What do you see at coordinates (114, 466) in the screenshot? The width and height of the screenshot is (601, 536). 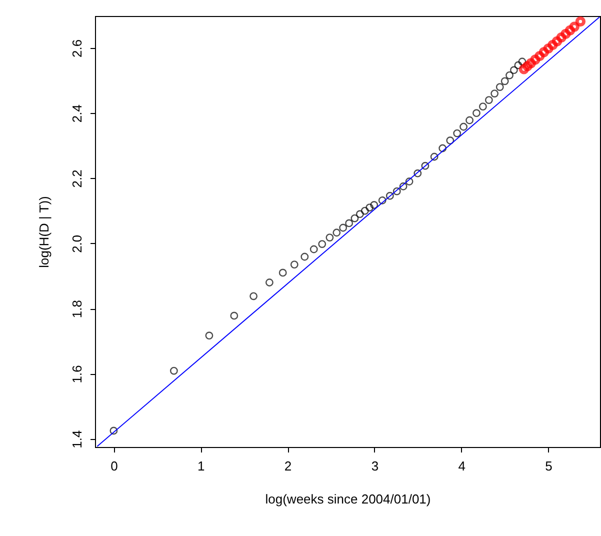 I see `x-tick-label: 0` at bounding box center [114, 466].